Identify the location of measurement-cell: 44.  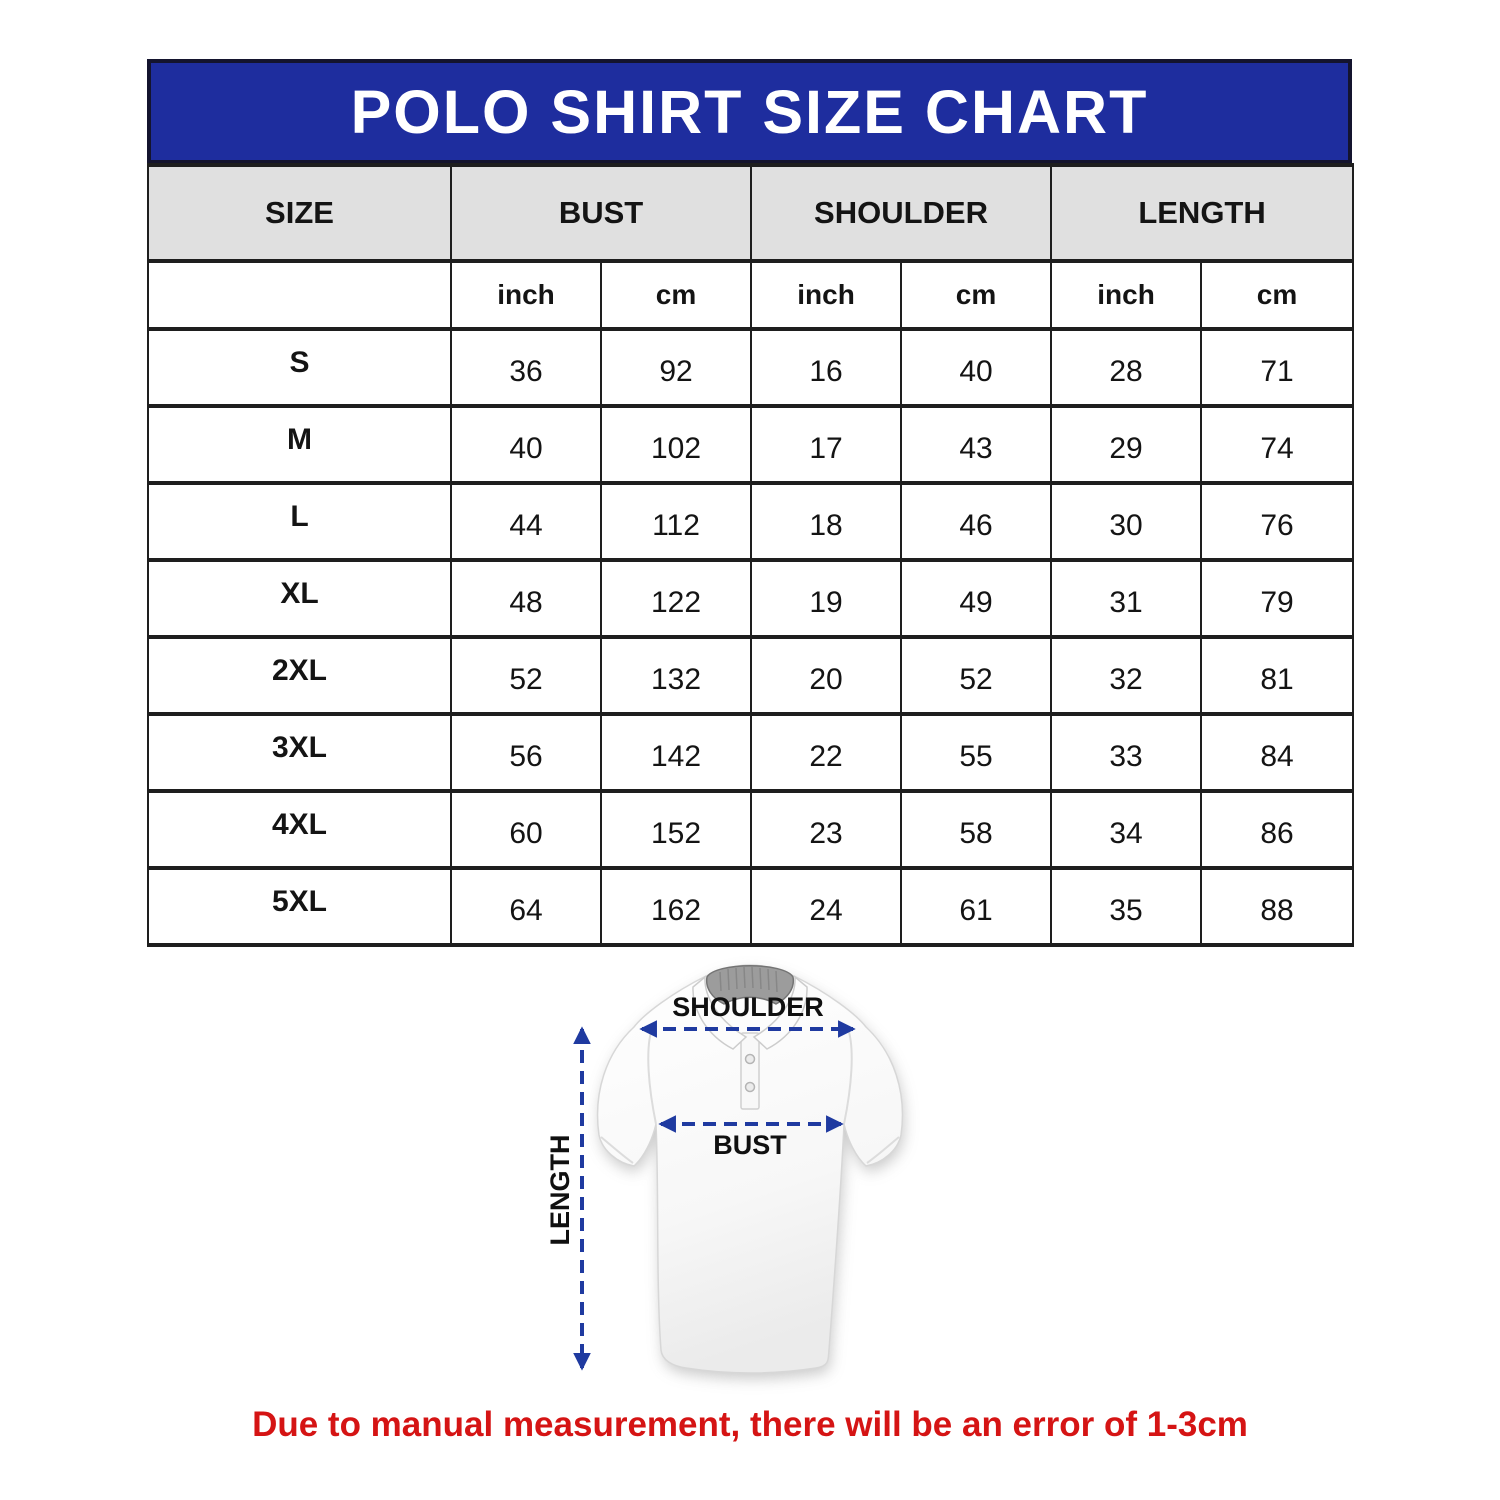
(526, 521).